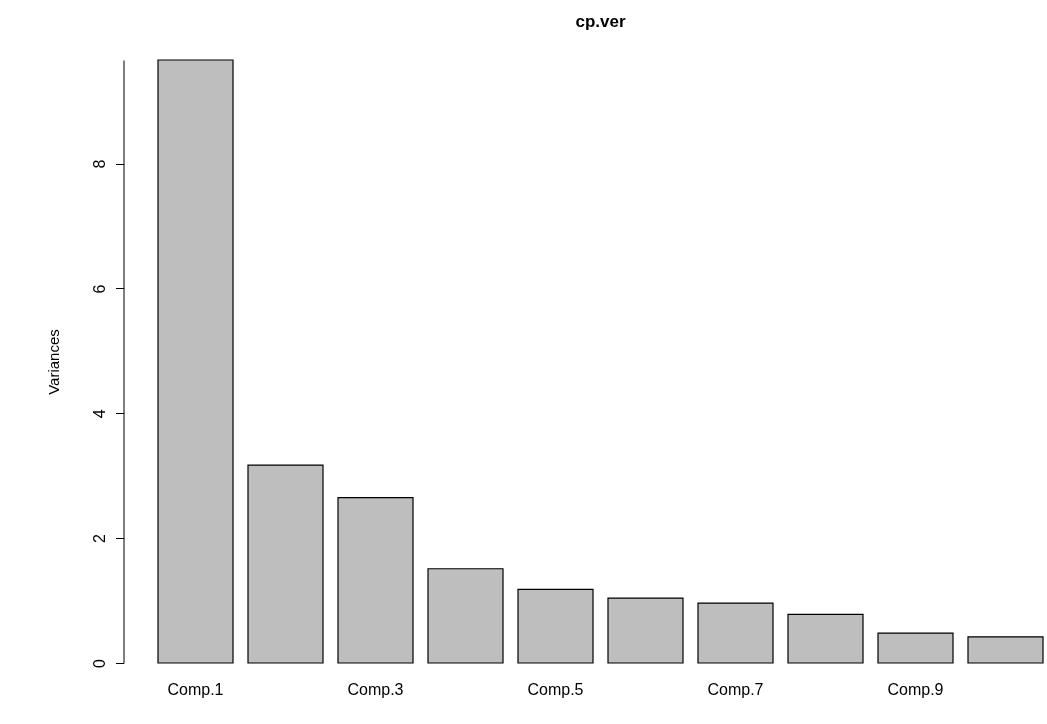 The height and width of the screenshot is (724, 1047). I want to click on y-tick-label: 8, so click(99, 164).